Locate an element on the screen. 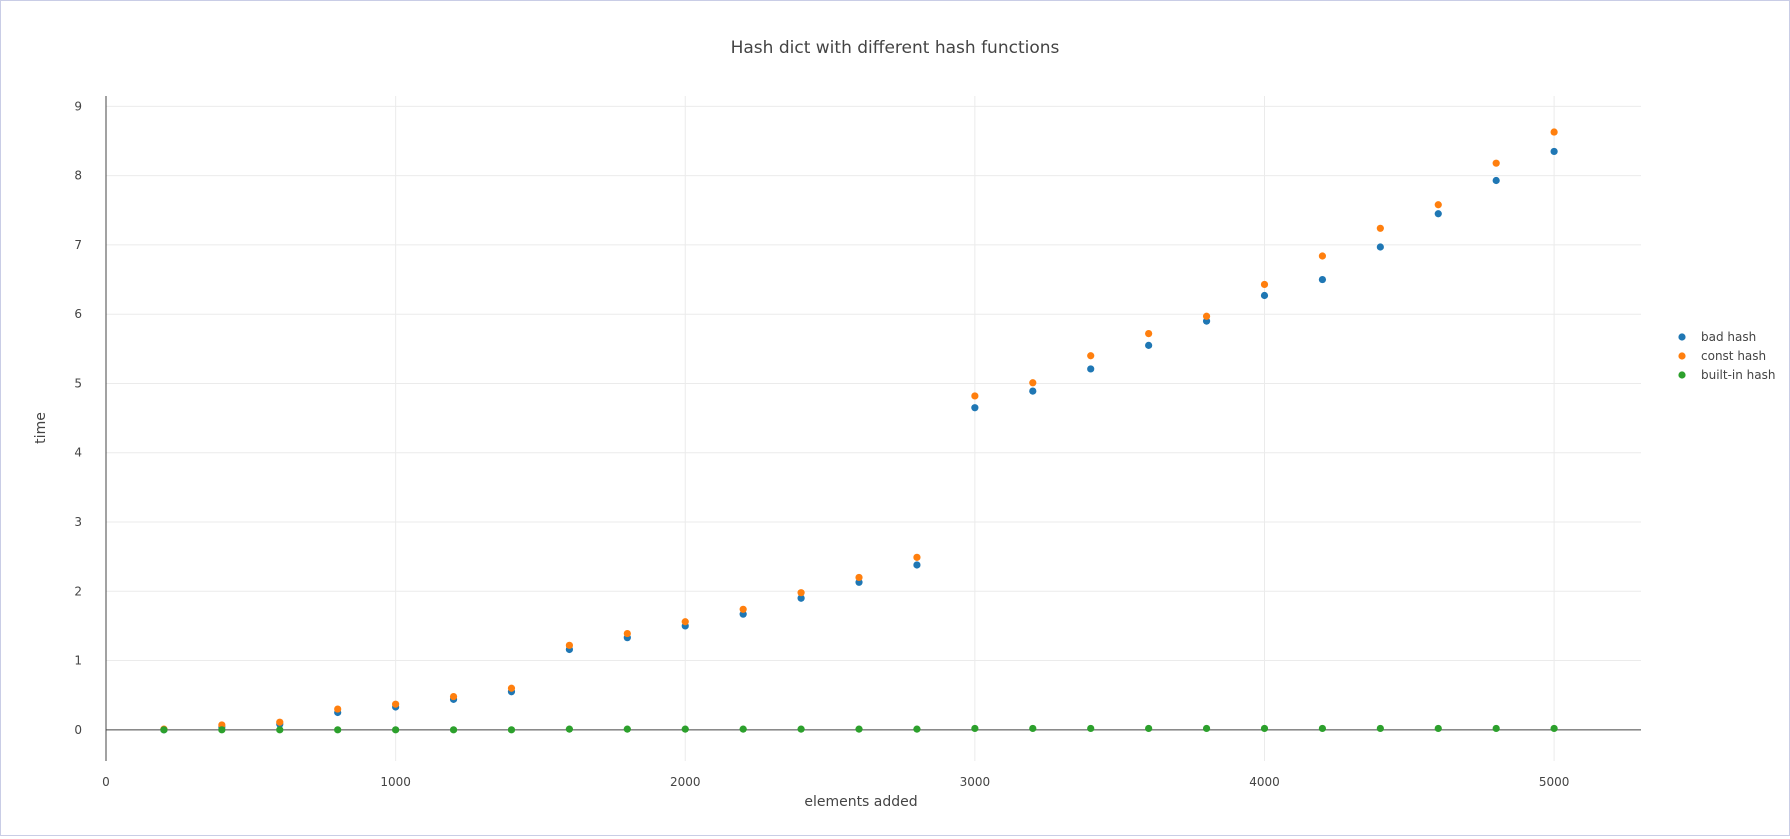 The image size is (1790, 839). legend: bad hash const hash built-in hash is located at coordinates (1727, 356).